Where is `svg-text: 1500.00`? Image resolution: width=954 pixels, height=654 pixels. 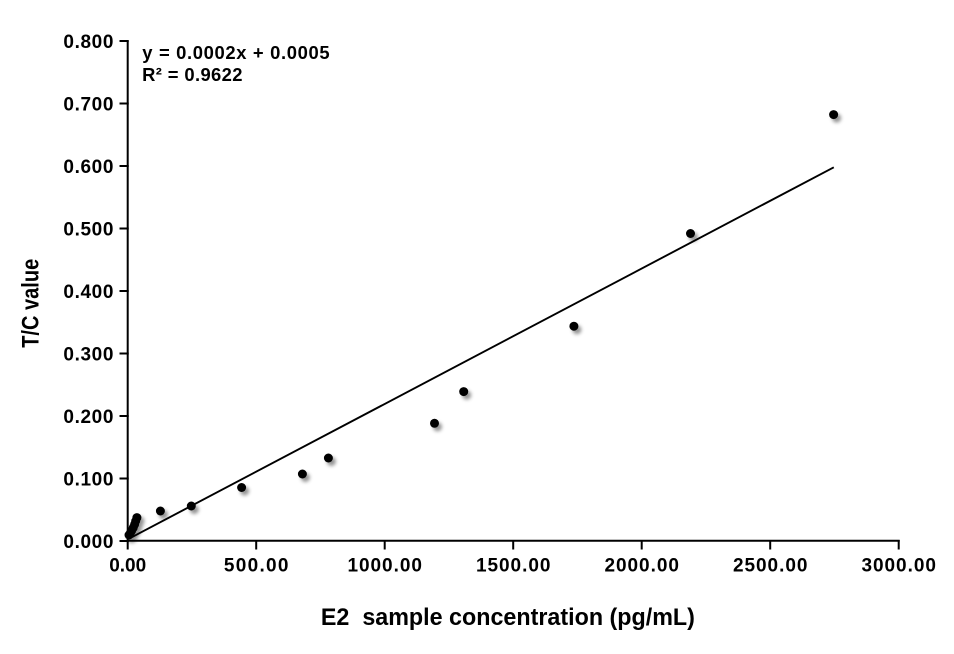
svg-text: 1500.00 is located at coordinates (513, 566).